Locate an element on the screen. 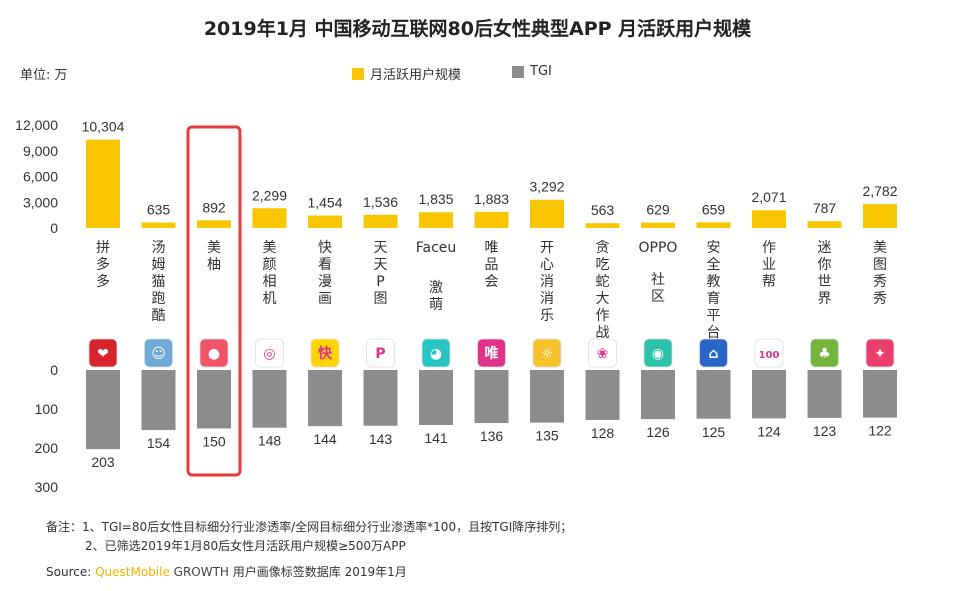 The height and width of the screenshot is (591, 955). mau-value-label: 1,454 is located at coordinates (324, 203).